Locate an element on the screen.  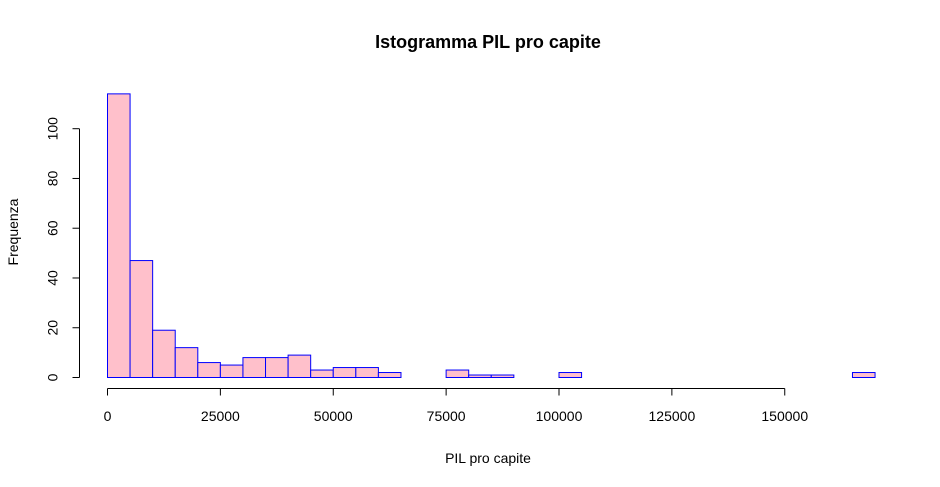
chart-title: Istogramma PIL pro capite is located at coordinates (488, 42).